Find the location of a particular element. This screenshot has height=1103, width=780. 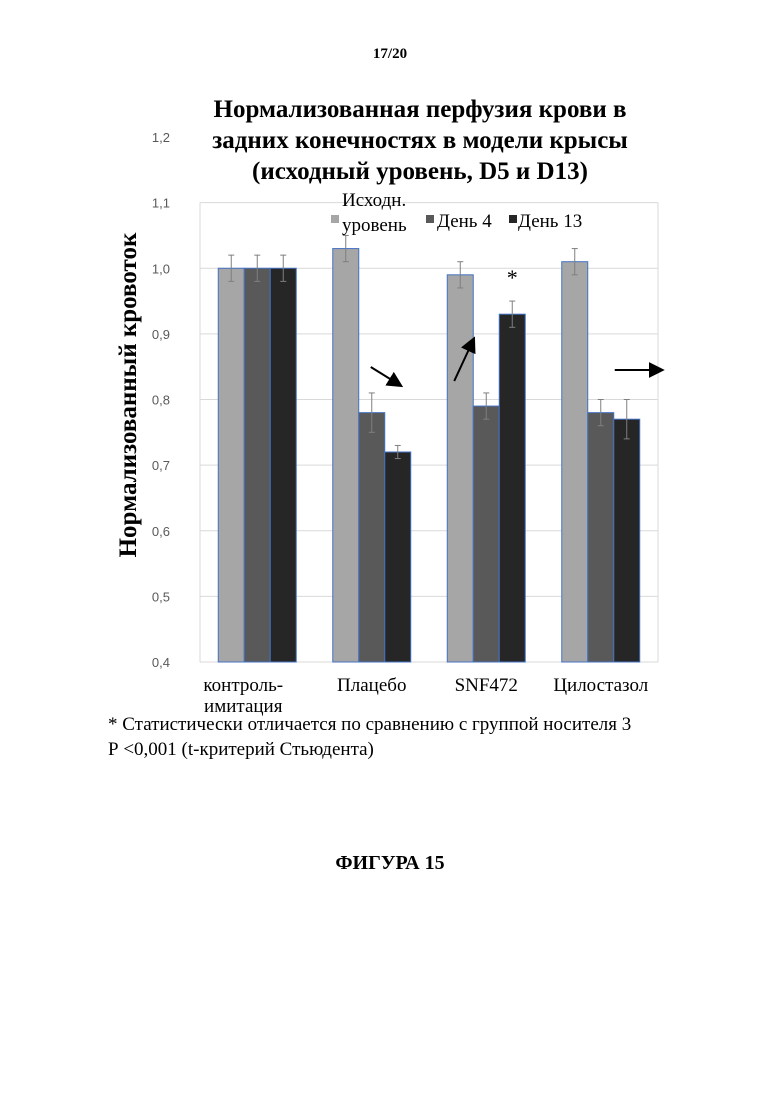

y-tick-label: 0,6 is located at coordinates (161, 531).